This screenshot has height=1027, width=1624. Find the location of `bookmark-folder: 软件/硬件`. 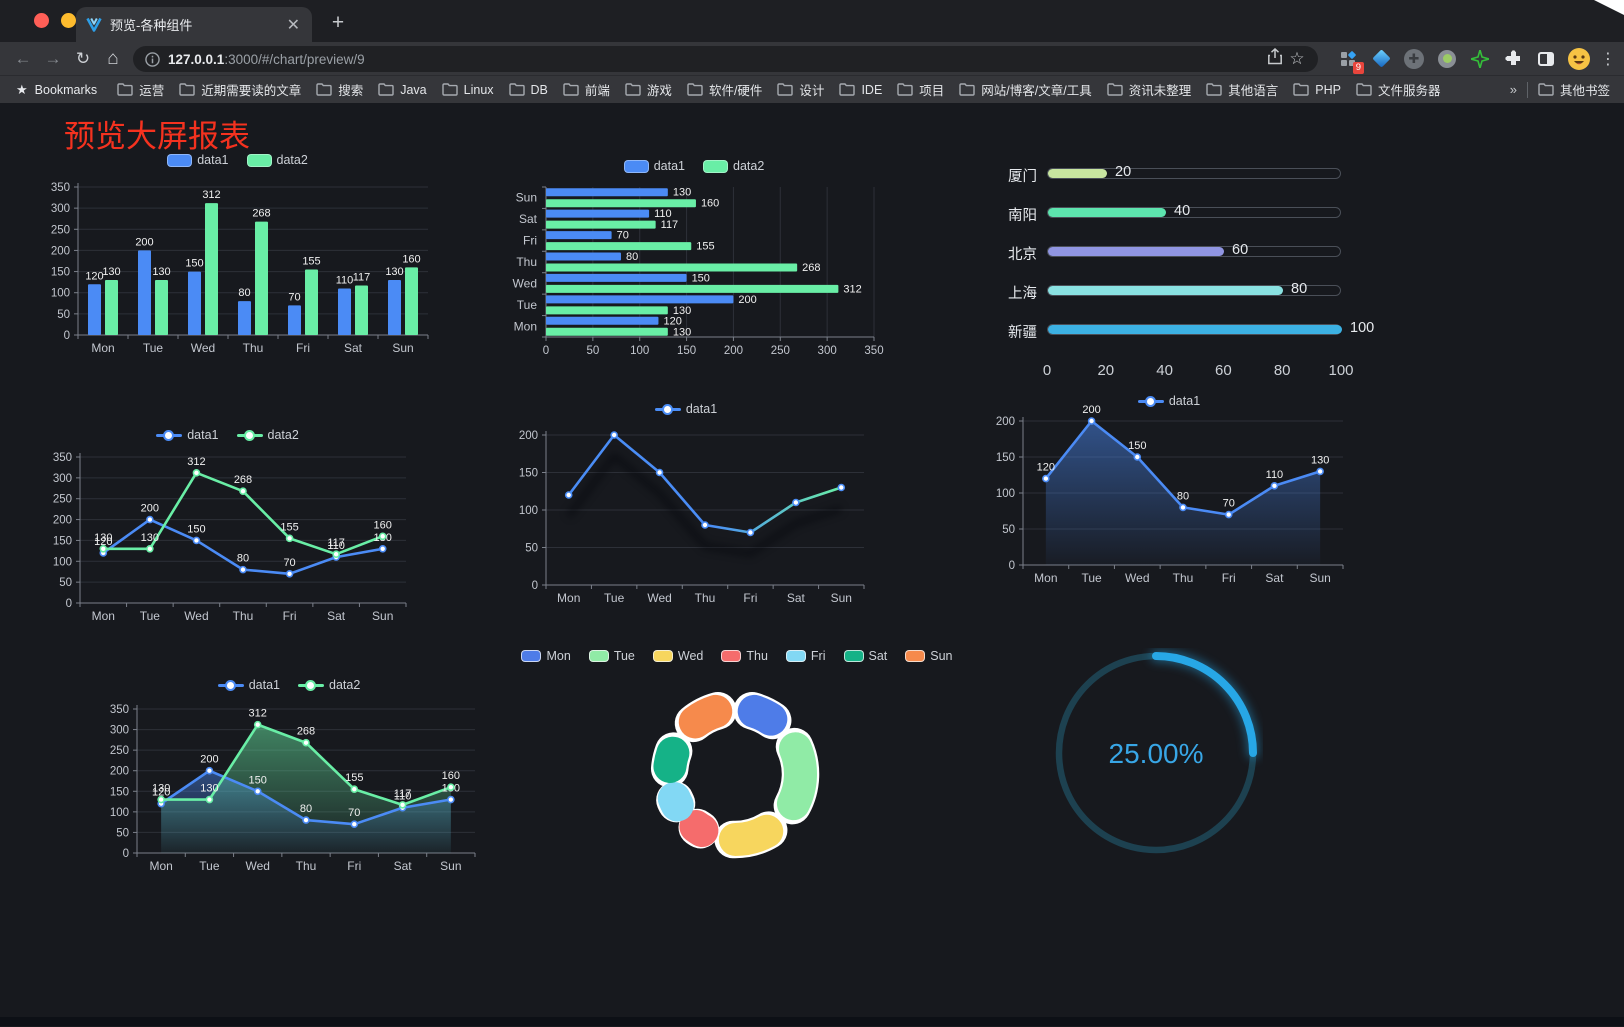

bookmark-folder: 软件/硬件 is located at coordinates (724, 89).